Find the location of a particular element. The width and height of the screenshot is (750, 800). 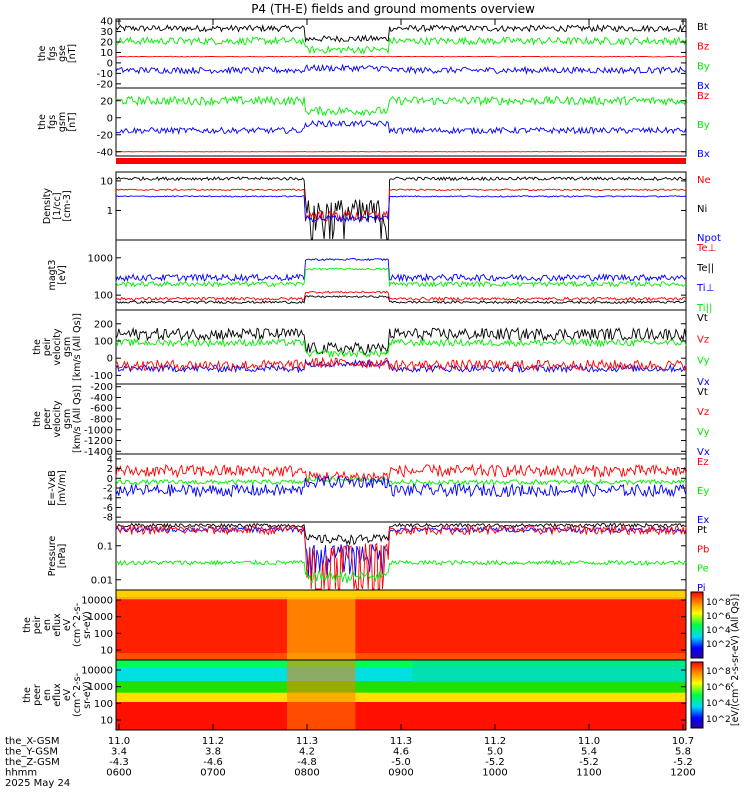

y-tick-label: -2 is located at coordinates (108, 489).